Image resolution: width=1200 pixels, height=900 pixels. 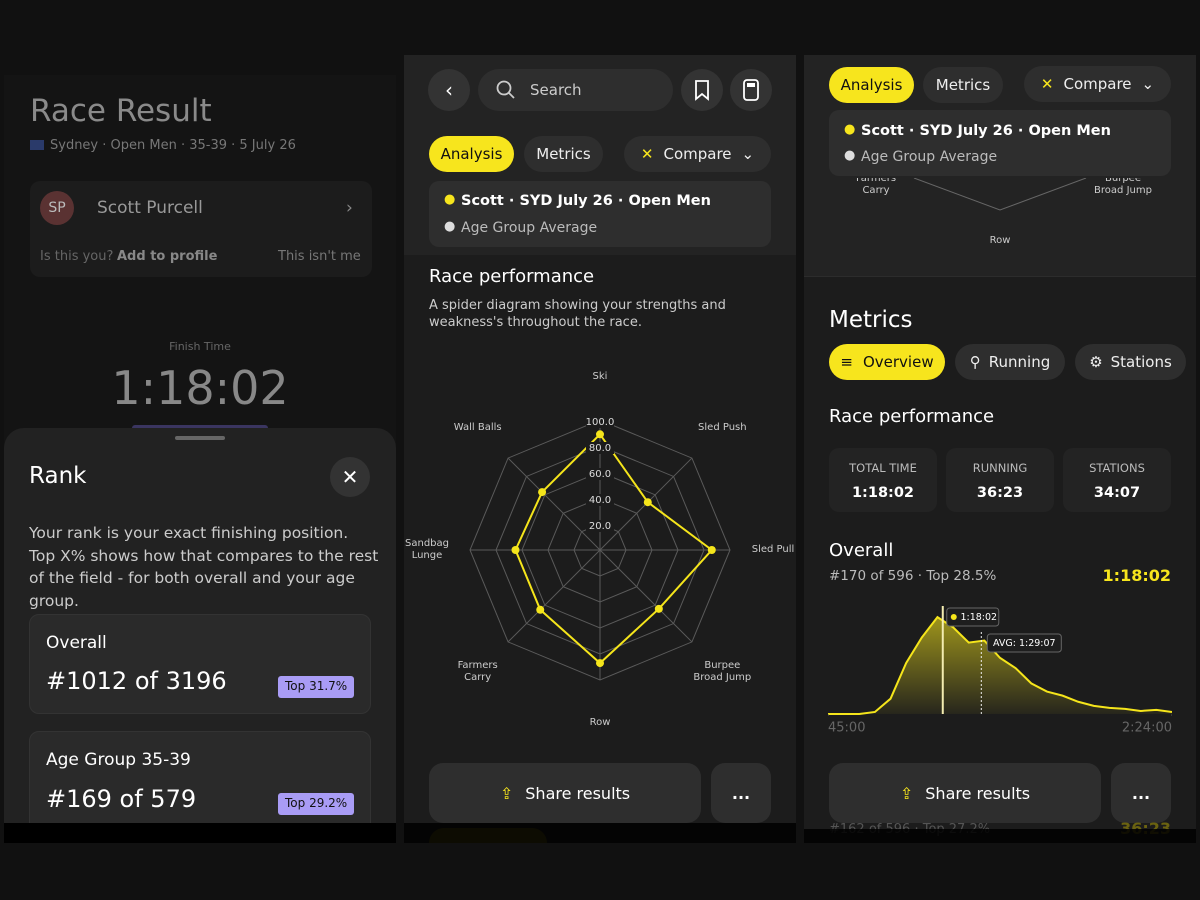 What do you see at coordinates (121, 799) in the screenshot?
I see `rank-value: #169 of 579` at bounding box center [121, 799].